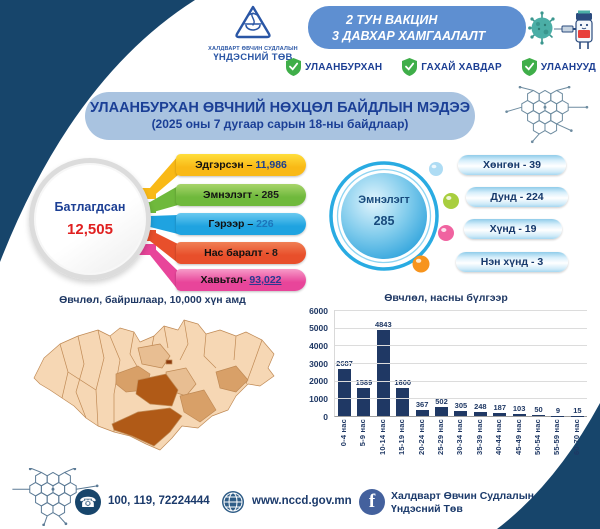 Image resolution: width=600 pixels, height=529 pixels. What do you see at coordinates (325, 416) in the screenshot?
I see `y-tick-label: 0` at bounding box center [325, 416].